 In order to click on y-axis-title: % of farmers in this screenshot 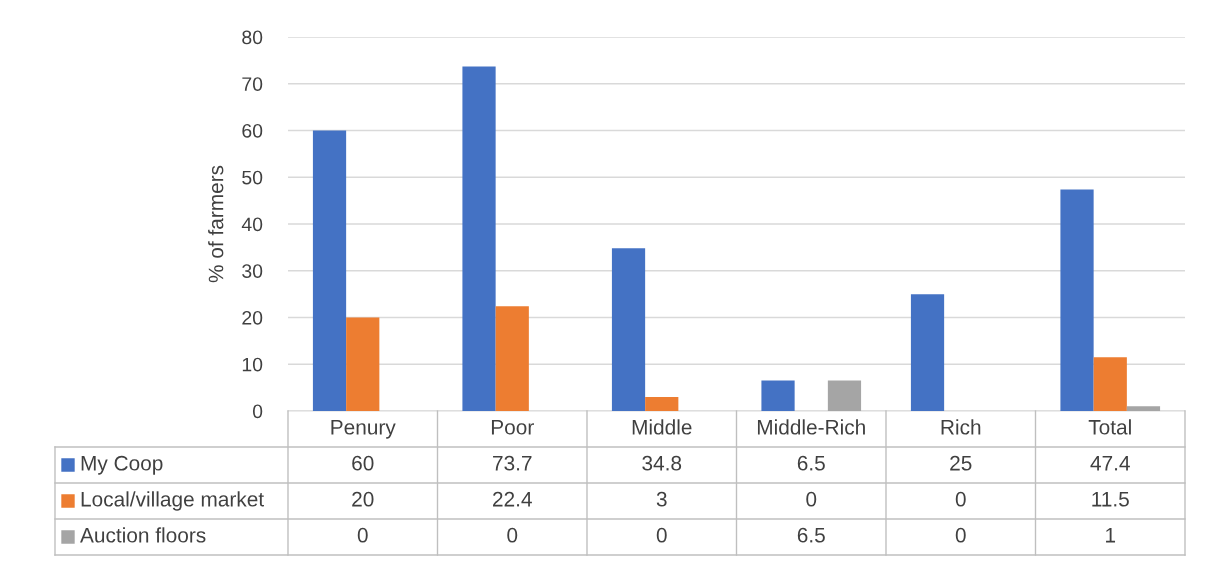, I will do `click(216, 224)`.